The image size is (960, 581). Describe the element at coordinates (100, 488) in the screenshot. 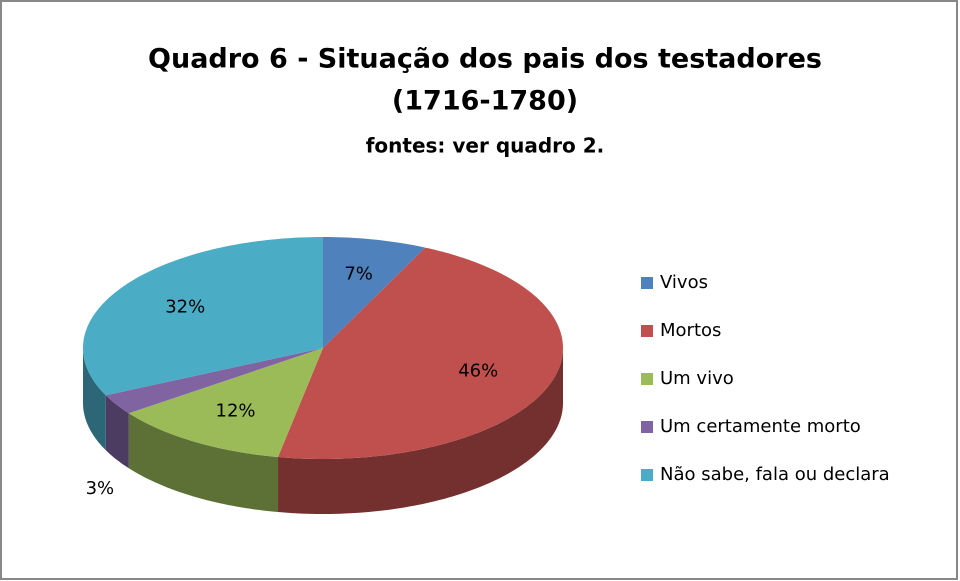

I see `data-label: 3%` at that location.